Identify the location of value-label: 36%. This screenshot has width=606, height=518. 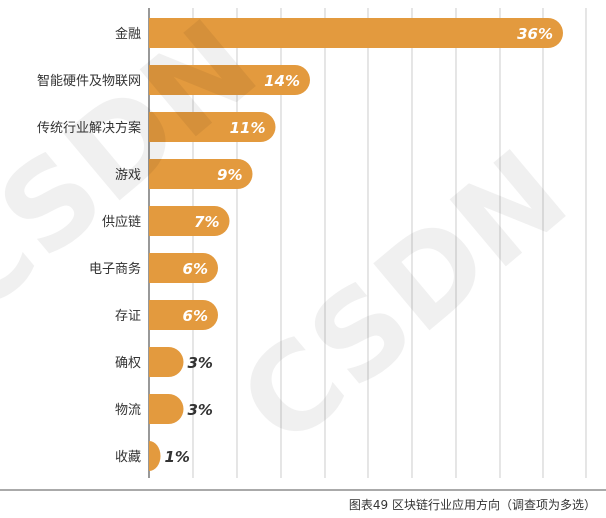
(535, 34).